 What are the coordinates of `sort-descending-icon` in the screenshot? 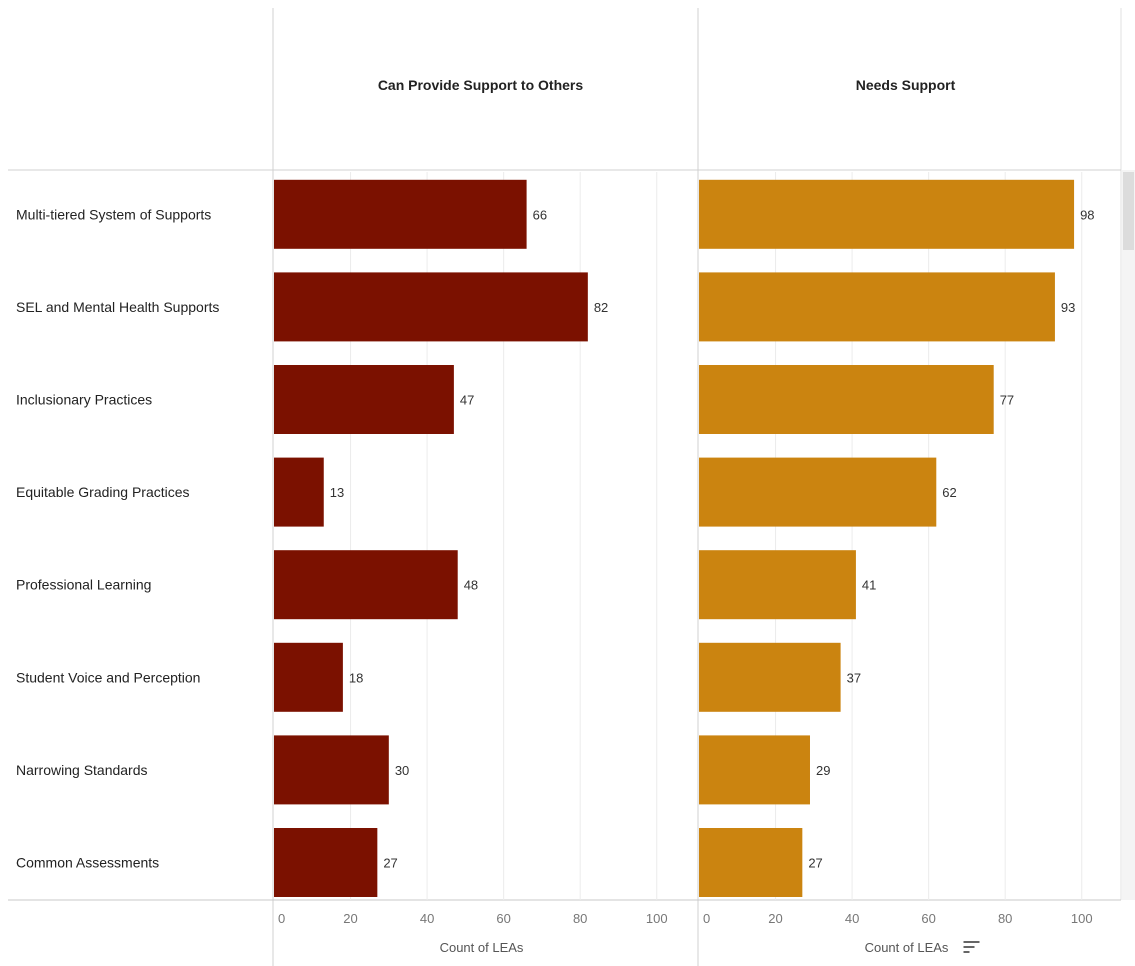 It's located at (971, 942).